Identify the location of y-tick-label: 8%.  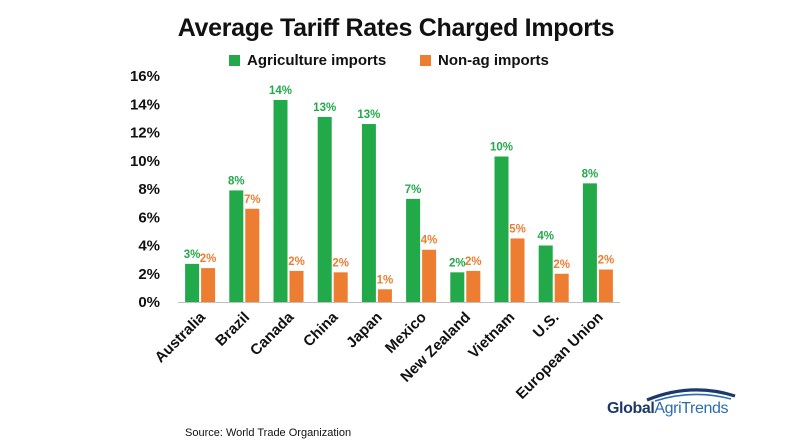
(149, 189).